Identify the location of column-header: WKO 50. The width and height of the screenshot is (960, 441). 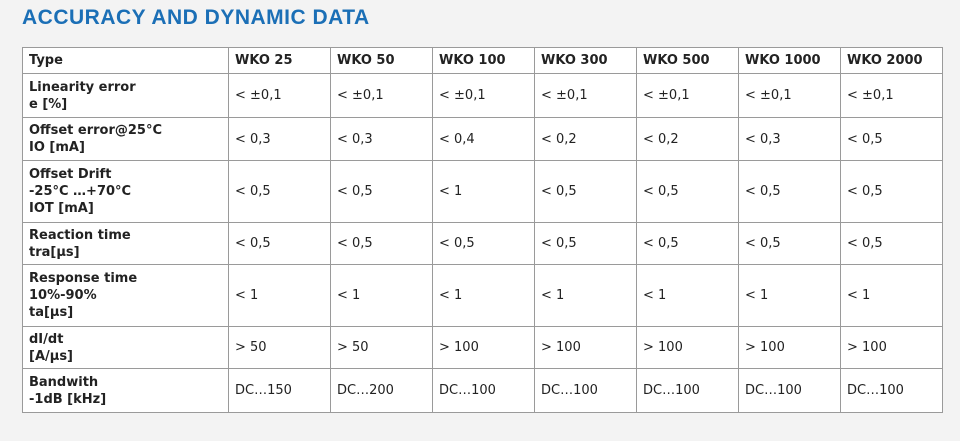
(381, 60).